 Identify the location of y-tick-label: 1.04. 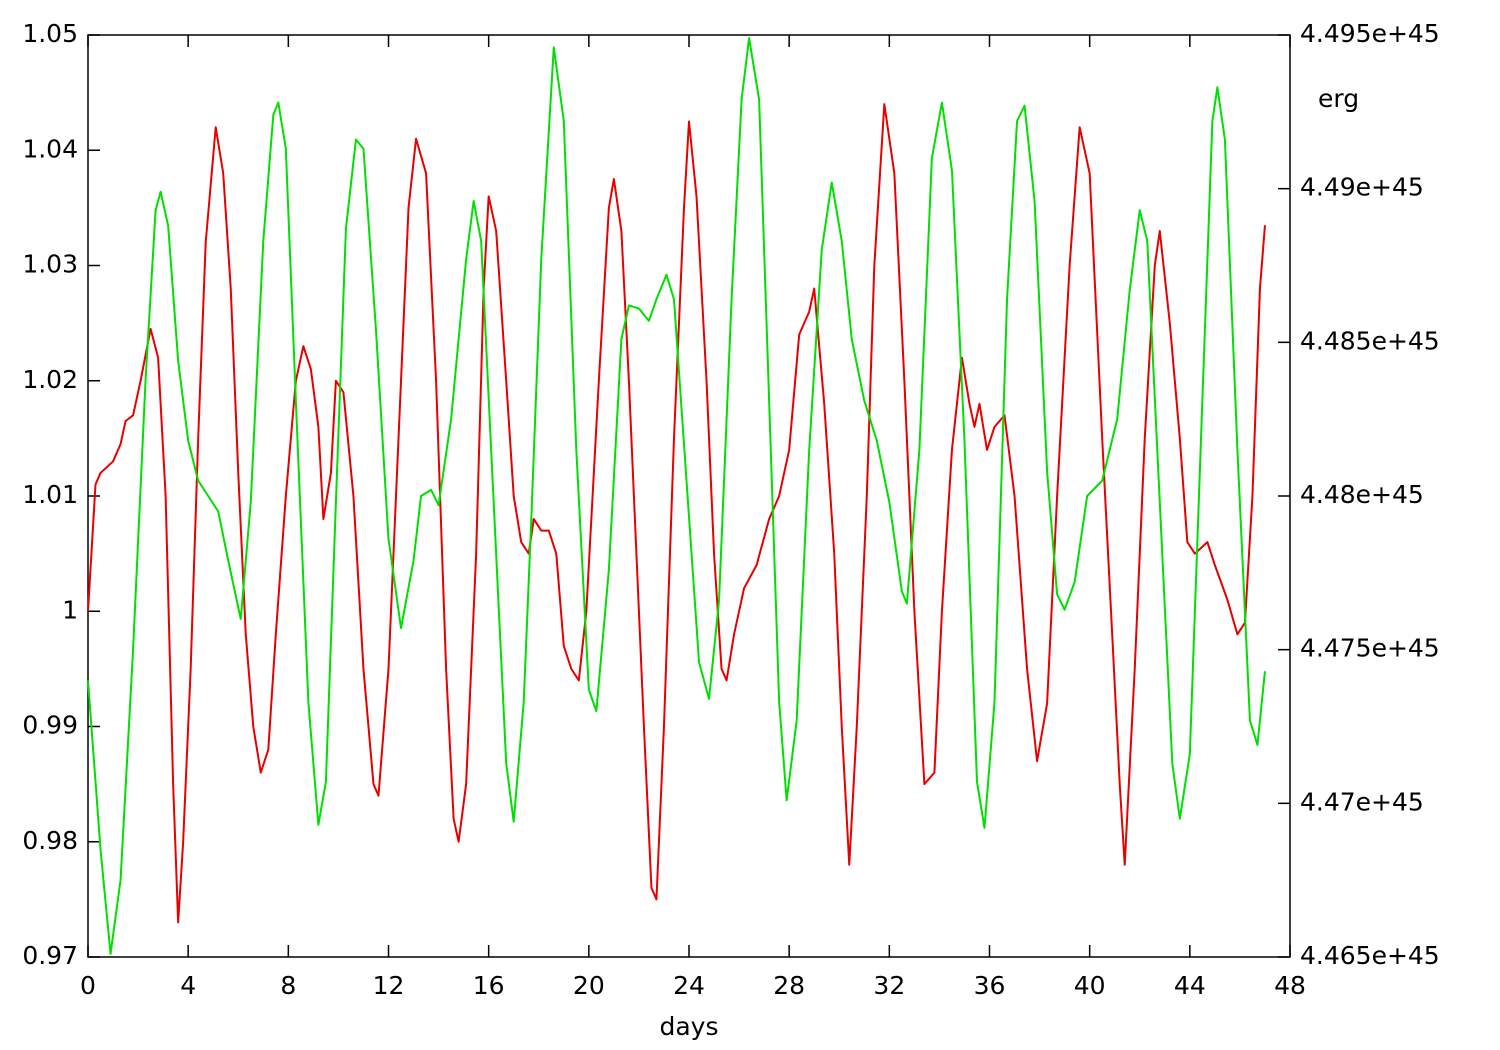
(50, 148).